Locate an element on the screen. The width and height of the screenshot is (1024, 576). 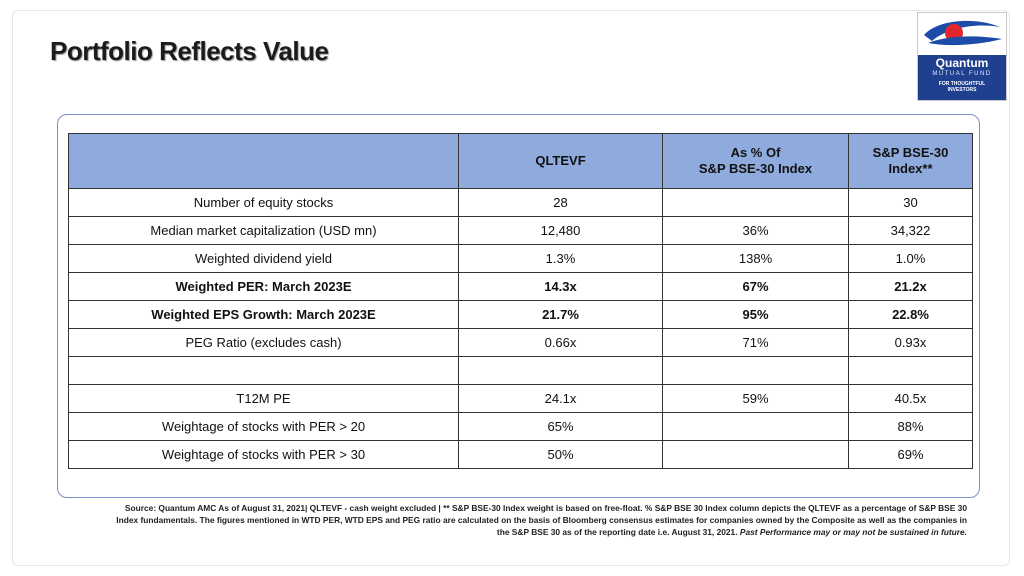
row-label: Weighted PER: March 2023E is located at coordinates (263, 286).